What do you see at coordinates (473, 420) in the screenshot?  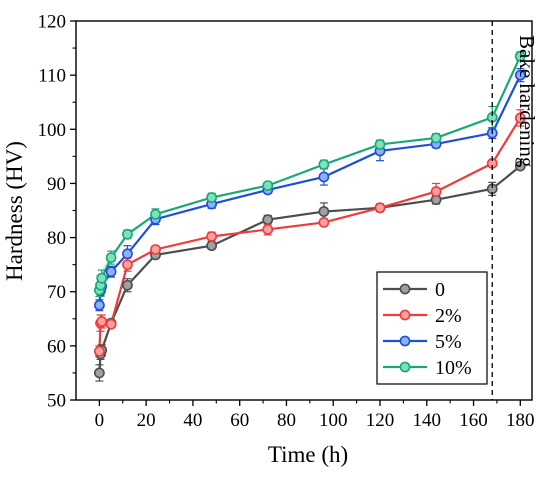 I see `x-tick-label: 160` at bounding box center [473, 420].